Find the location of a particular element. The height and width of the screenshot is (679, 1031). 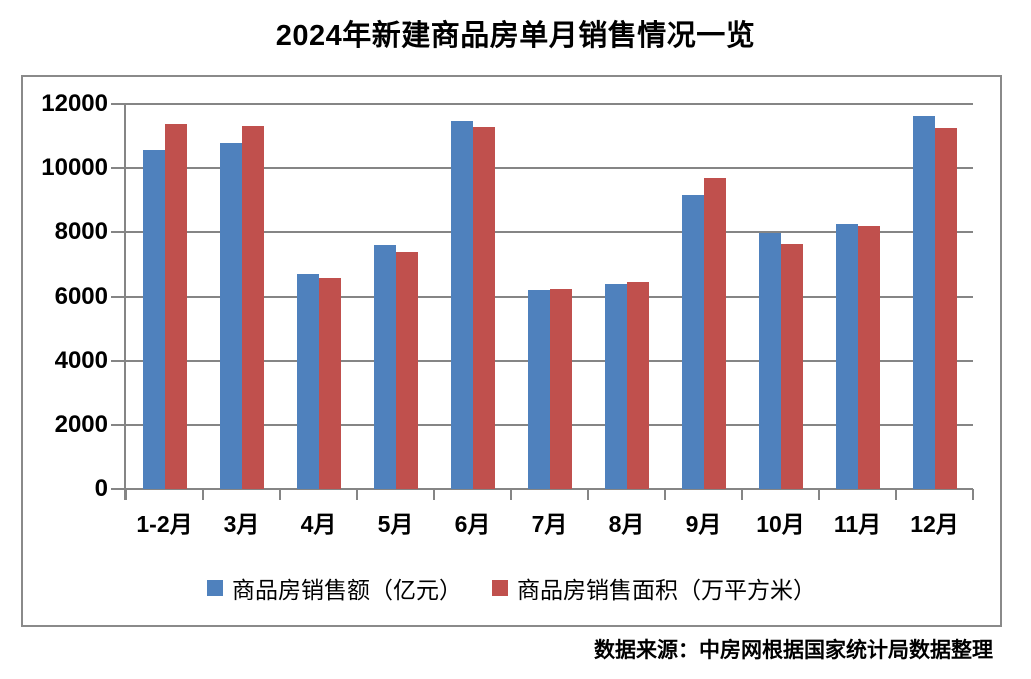

x-tick-label: 8月 is located at coordinates (626, 524).